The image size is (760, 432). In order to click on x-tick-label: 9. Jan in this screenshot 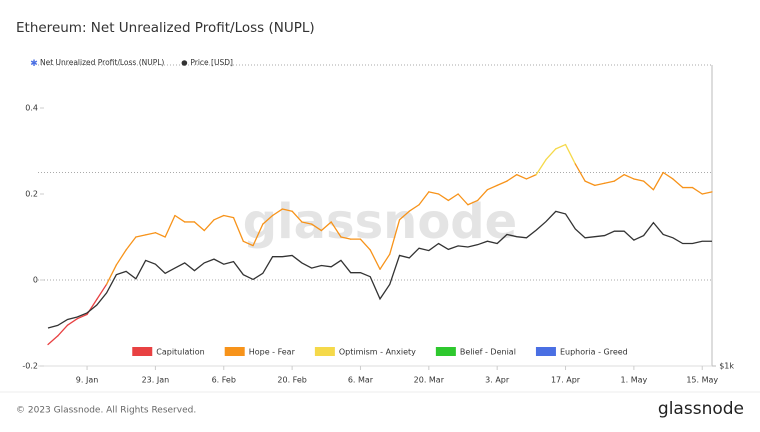, I will do `click(87, 380)`.